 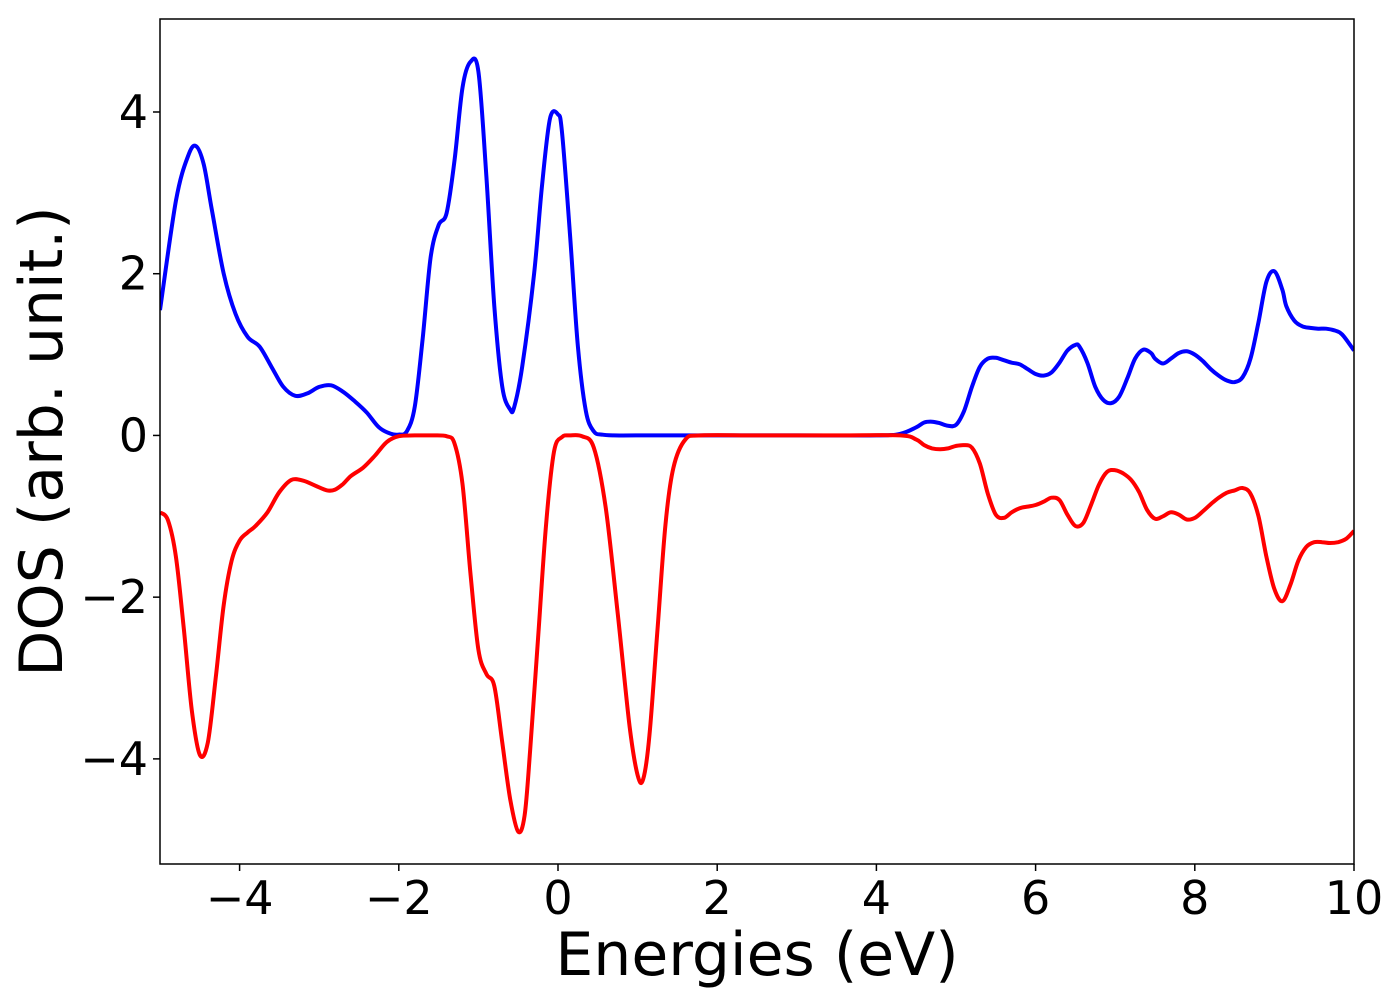 What do you see at coordinates (133, 435) in the screenshot?
I see `y-tick-label: 0` at bounding box center [133, 435].